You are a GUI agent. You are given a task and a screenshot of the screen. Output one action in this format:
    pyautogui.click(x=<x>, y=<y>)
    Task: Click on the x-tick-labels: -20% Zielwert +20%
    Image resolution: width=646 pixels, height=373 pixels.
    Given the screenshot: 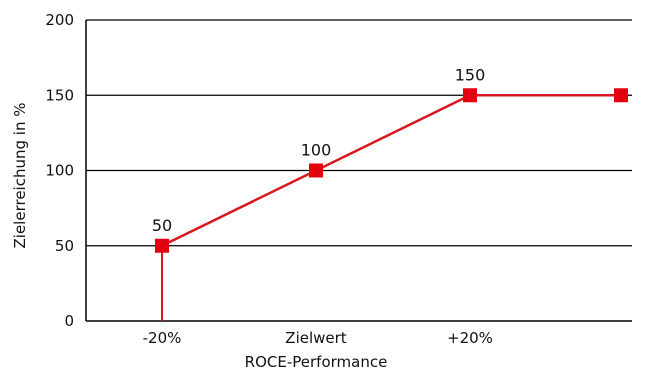 What is the action you would take?
    pyautogui.click(x=318, y=338)
    